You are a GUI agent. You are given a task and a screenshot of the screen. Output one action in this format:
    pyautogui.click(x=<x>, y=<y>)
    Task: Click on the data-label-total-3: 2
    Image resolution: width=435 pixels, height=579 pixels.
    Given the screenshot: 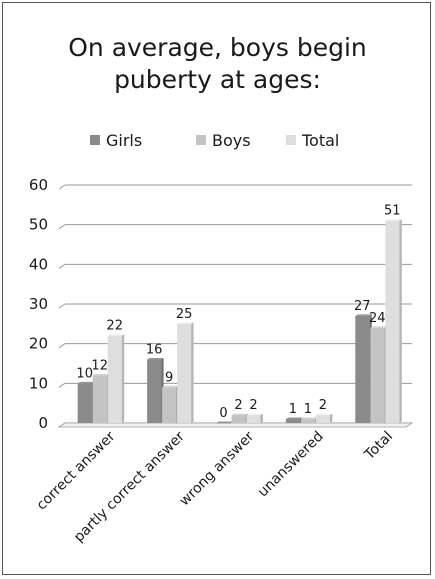 What is the action you would take?
    pyautogui.click(x=323, y=405)
    